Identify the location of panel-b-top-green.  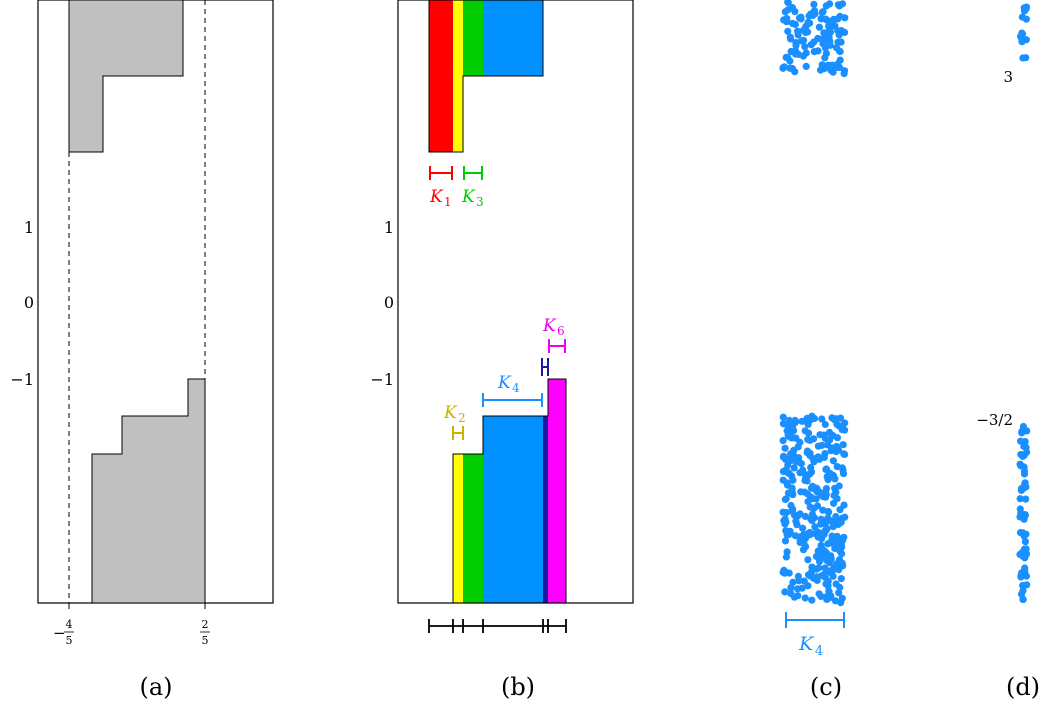
(473, 38).